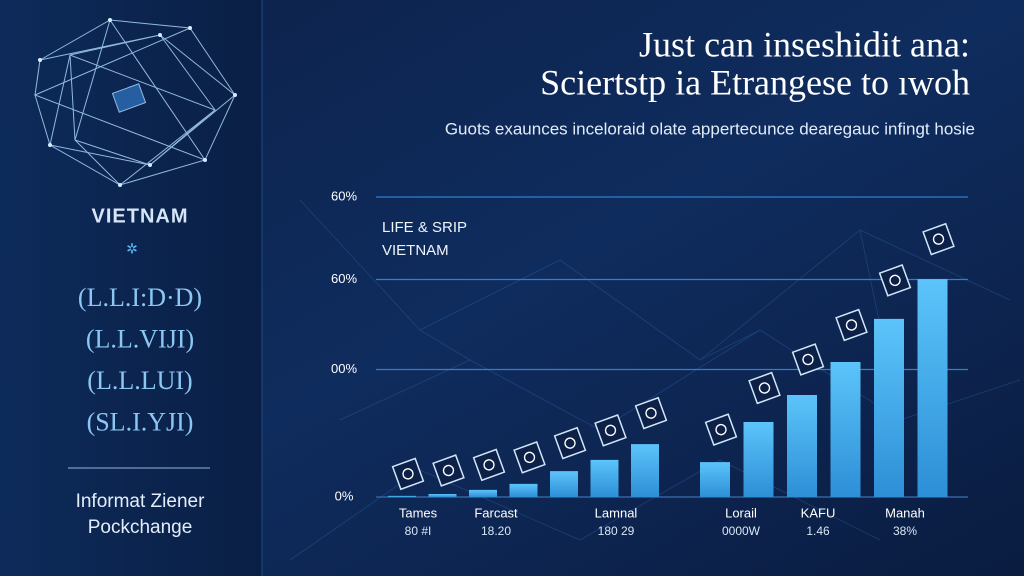  What do you see at coordinates (616, 512) in the screenshot?
I see `axis-label: Lamnal` at bounding box center [616, 512].